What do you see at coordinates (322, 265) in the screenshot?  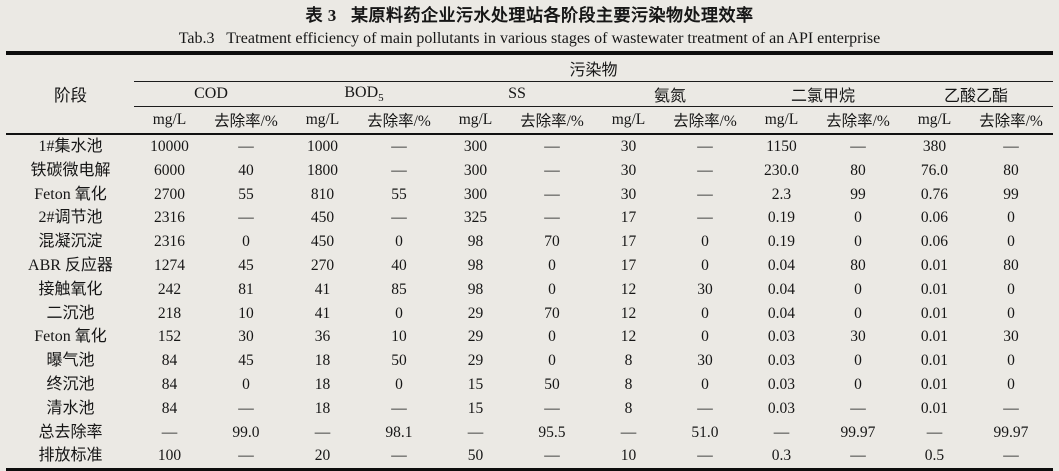 I see `value-cell: 270` at bounding box center [322, 265].